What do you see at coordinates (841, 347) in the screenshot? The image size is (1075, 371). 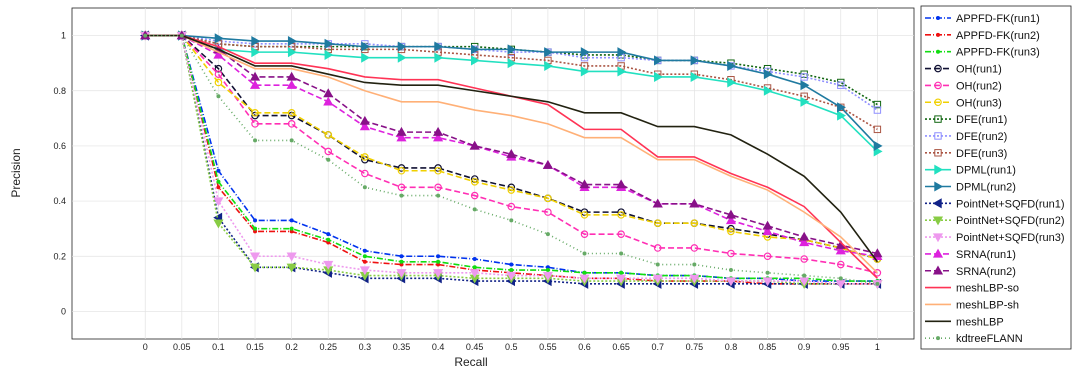 I see `x-tick-label: 0.95` at bounding box center [841, 347].